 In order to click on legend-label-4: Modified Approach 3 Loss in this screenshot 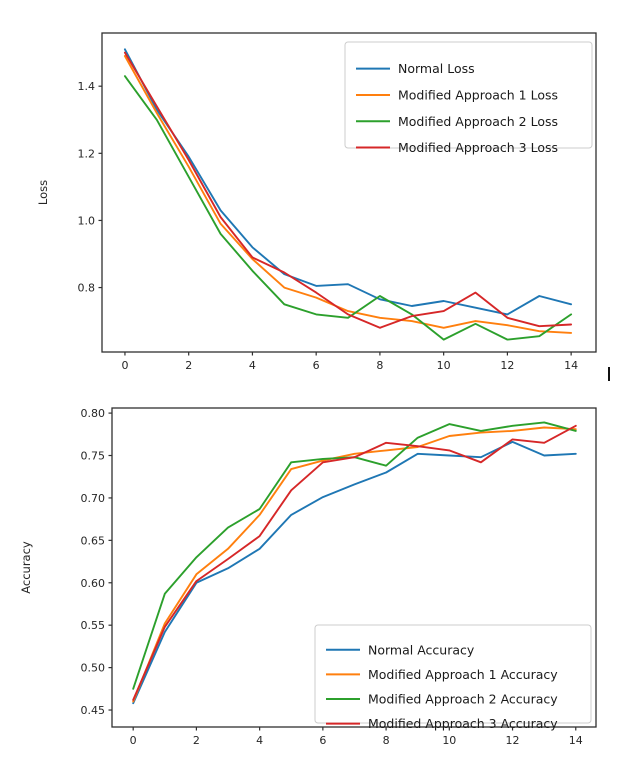, I will do `click(478, 147)`.